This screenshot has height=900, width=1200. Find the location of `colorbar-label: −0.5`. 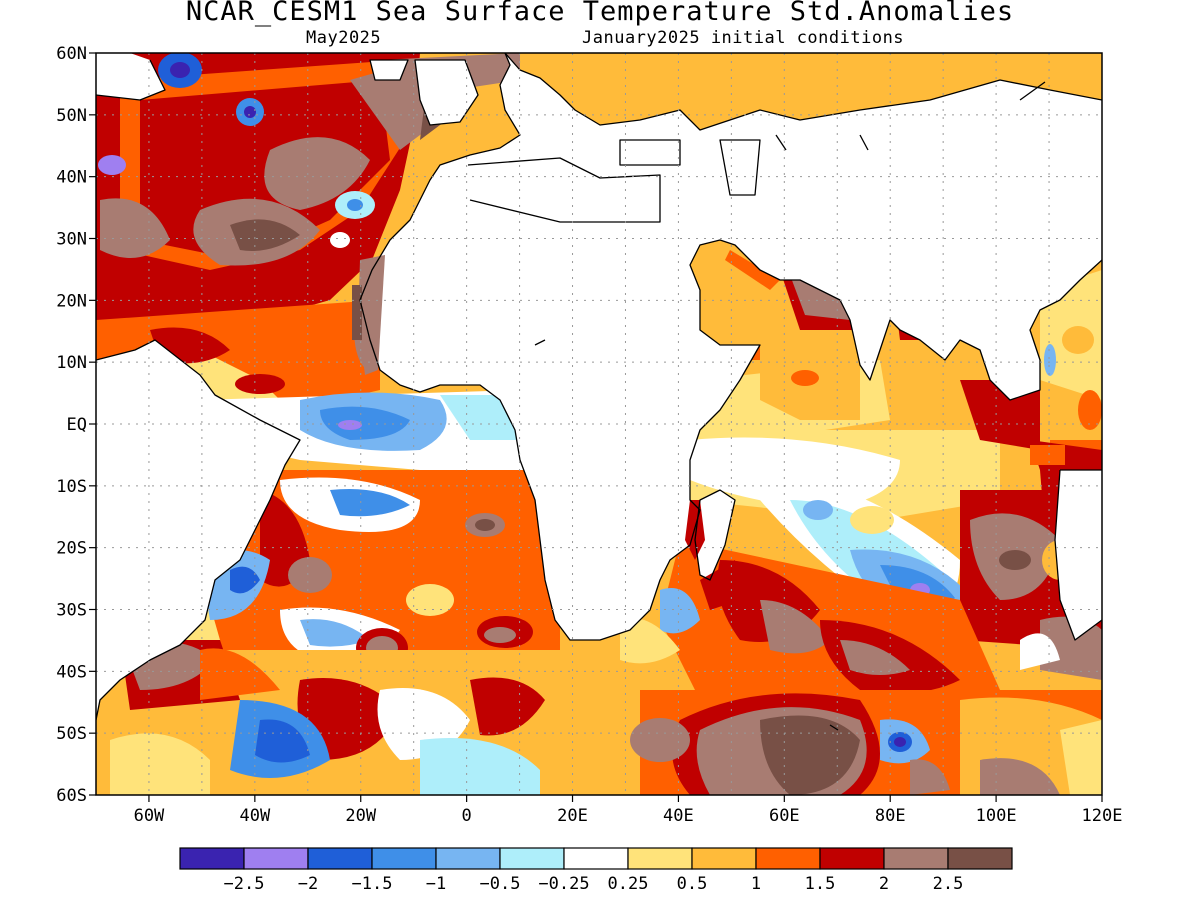

colorbar-label: −0.5 is located at coordinates (500, 884).